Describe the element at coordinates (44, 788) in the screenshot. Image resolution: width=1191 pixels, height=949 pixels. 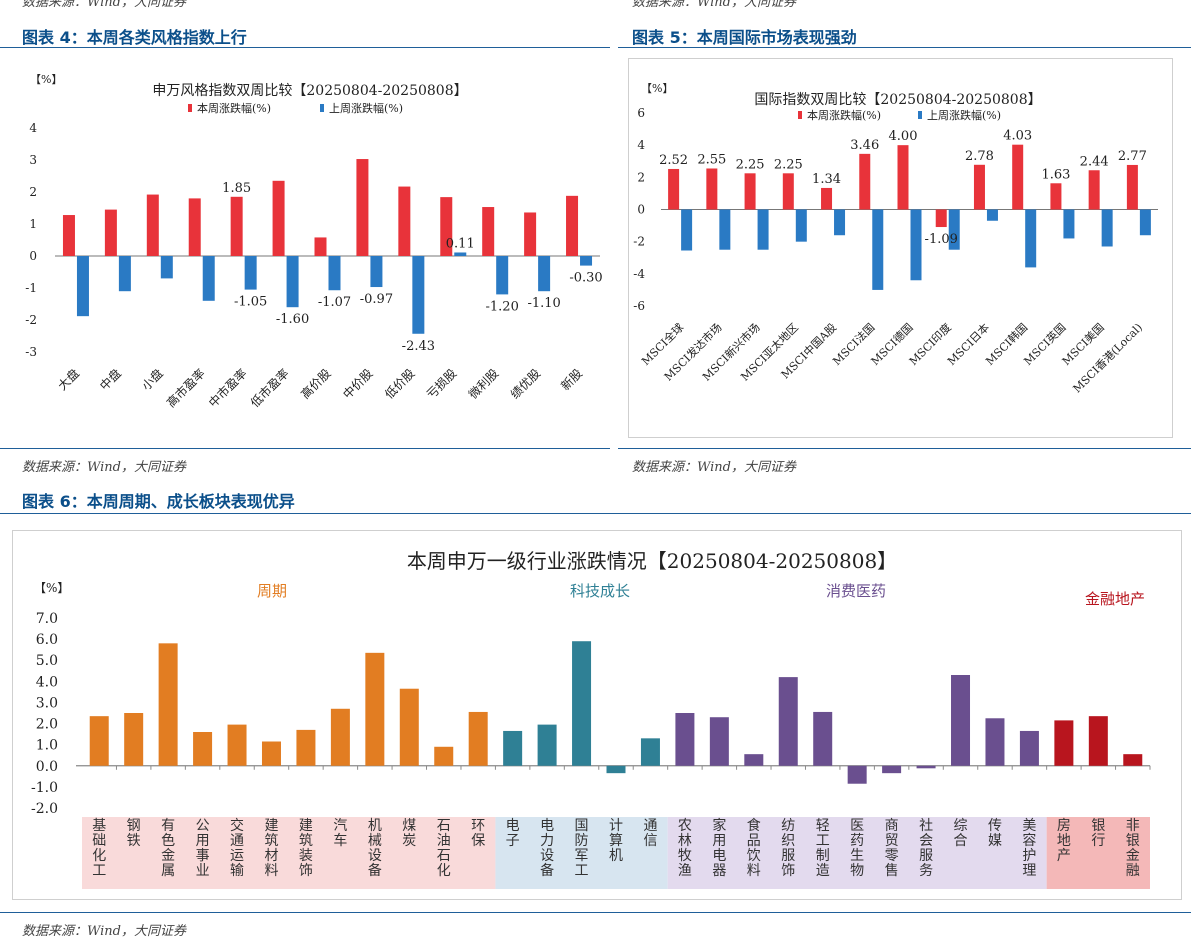
I see `y-tick-label: -1.0` at that location.